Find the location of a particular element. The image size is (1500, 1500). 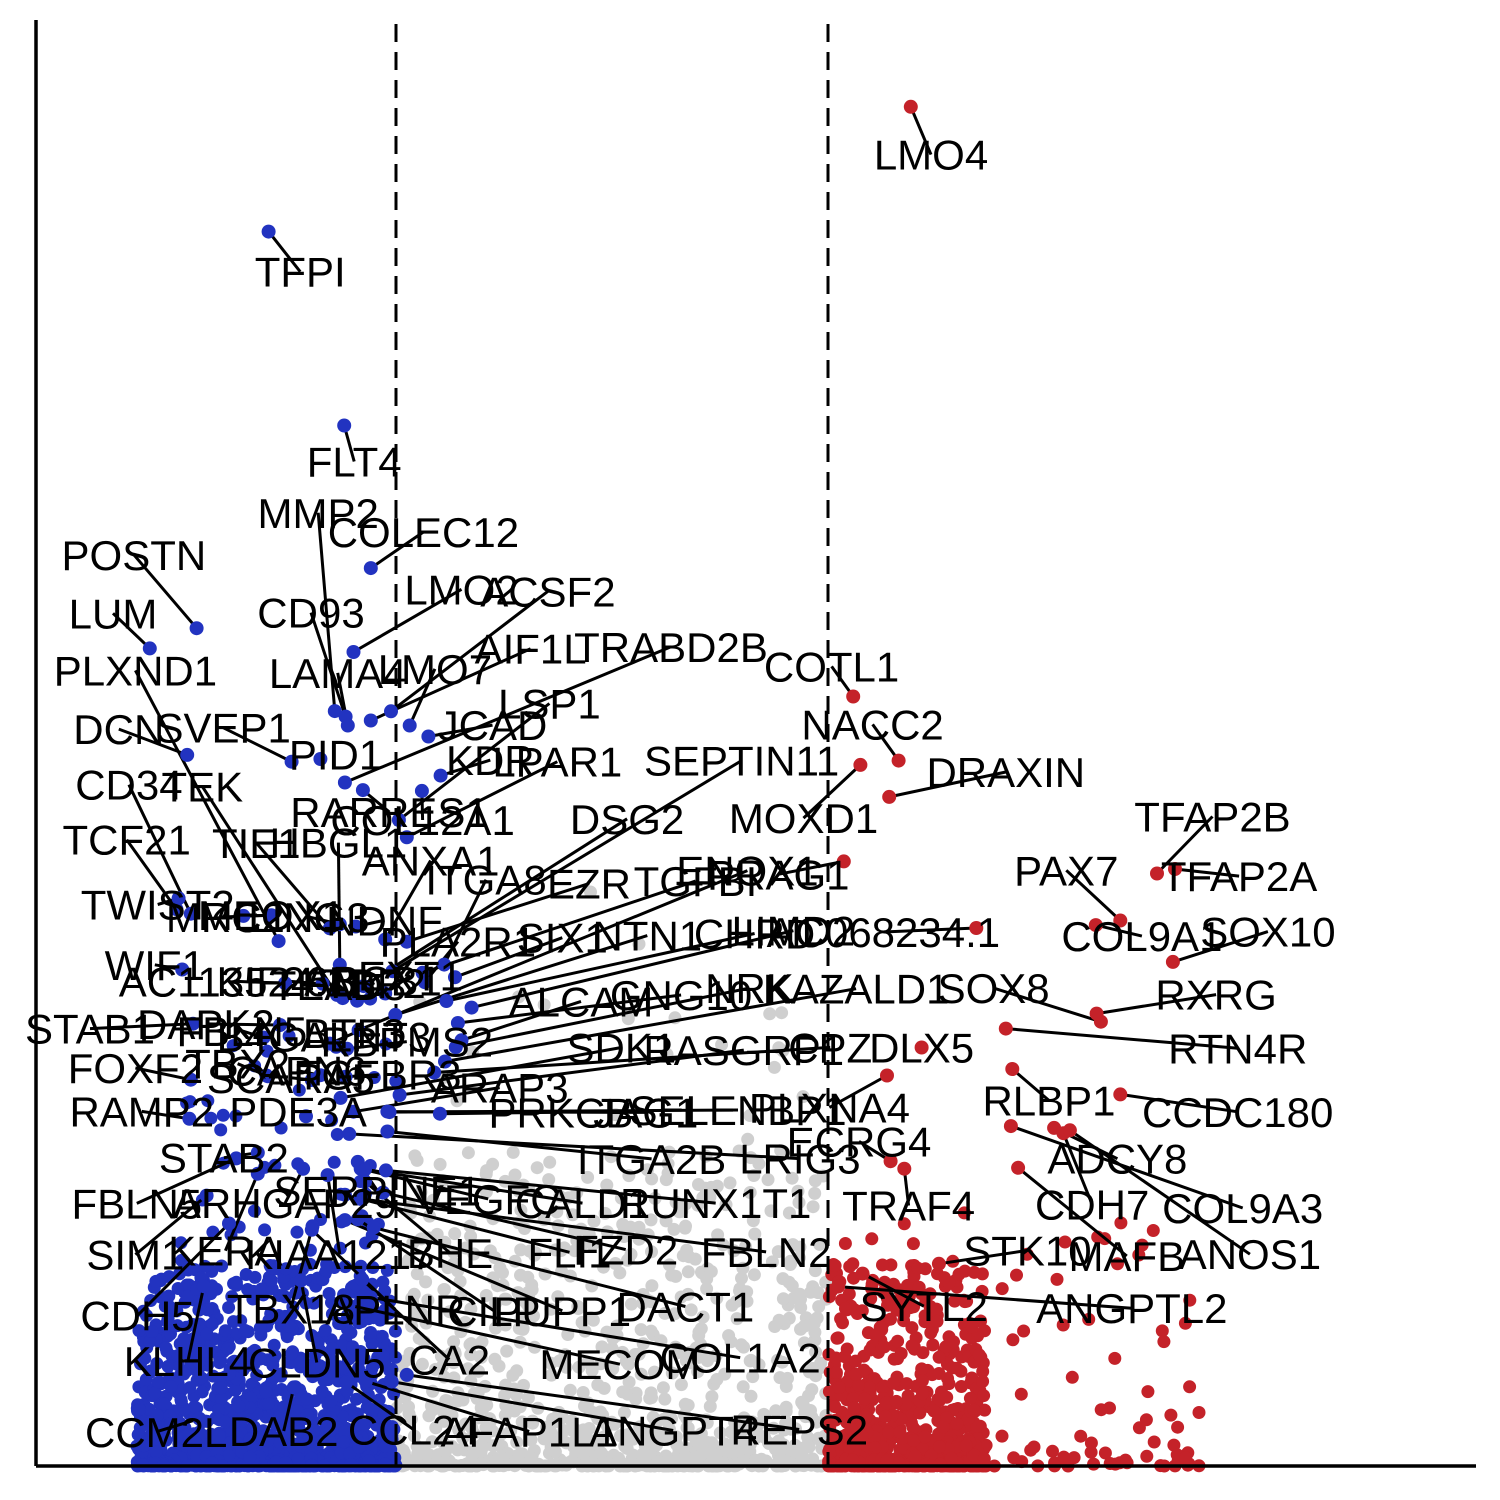

gene-label: ANGPTL2 is located at coordinates (1131, 1308).